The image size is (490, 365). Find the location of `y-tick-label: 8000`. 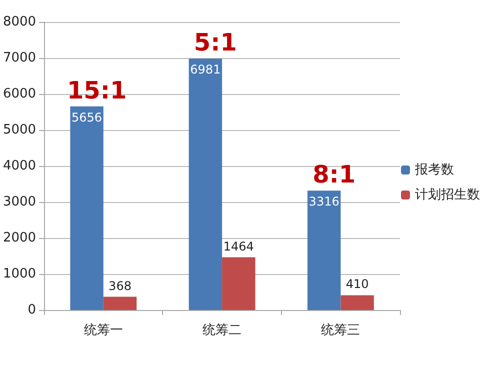

y-tick-label: 8000 is located at coordinates (19, 22).